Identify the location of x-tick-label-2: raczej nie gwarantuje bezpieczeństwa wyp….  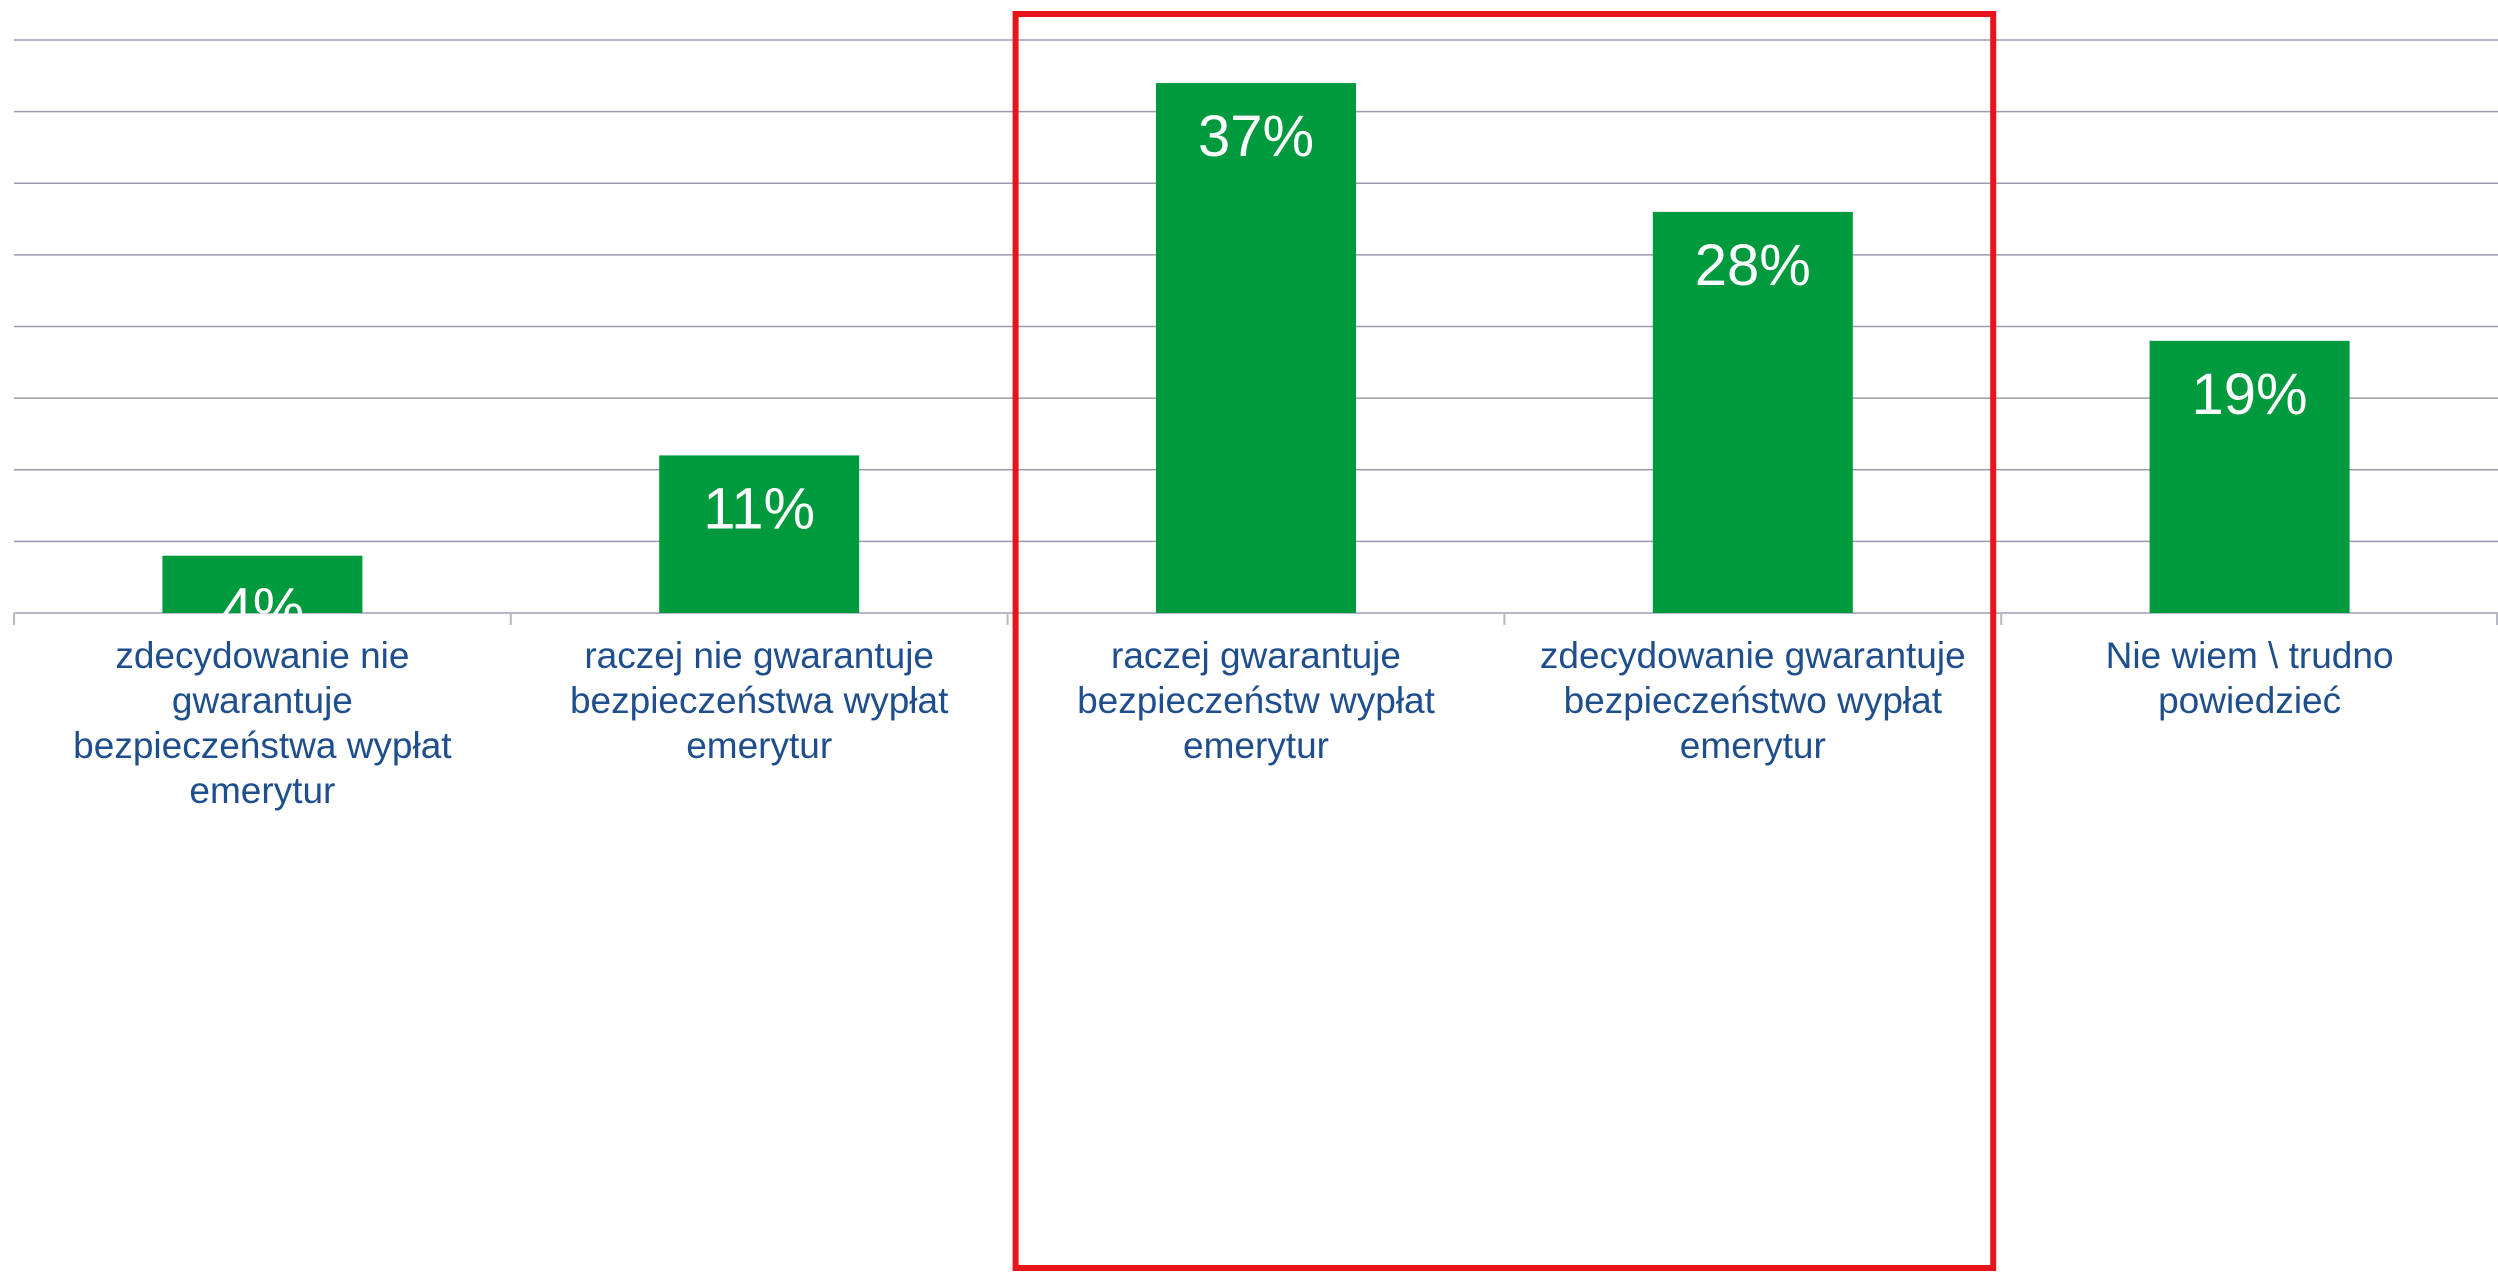
(759, 700).